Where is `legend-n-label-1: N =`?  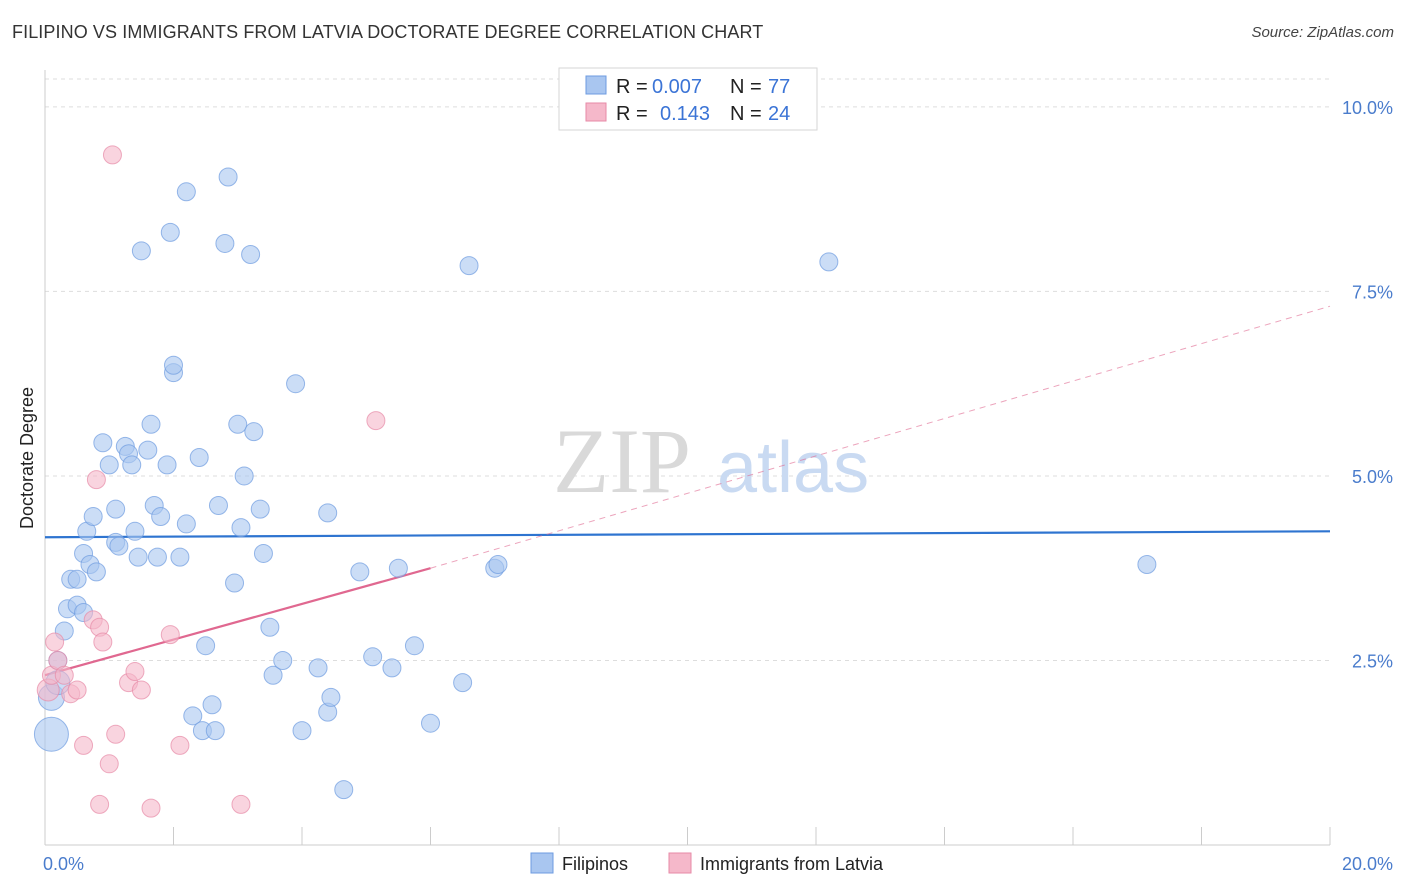 legend-n-label-1: N = is located at coordinates (746, 87).